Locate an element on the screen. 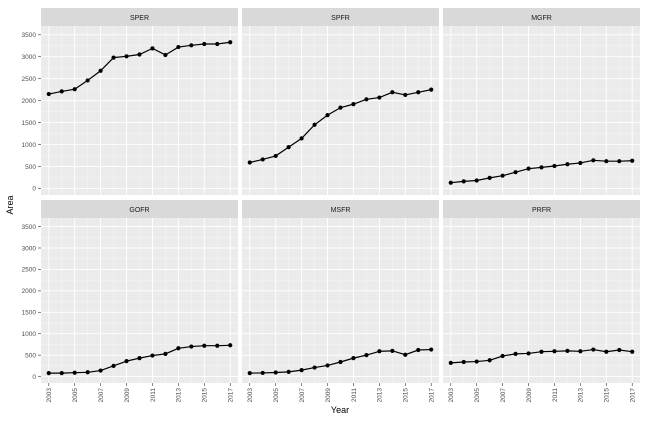 The height and width of the screenshot is (425, 650). facet-strip-label: GOFR is located at coordinates (139, 210).